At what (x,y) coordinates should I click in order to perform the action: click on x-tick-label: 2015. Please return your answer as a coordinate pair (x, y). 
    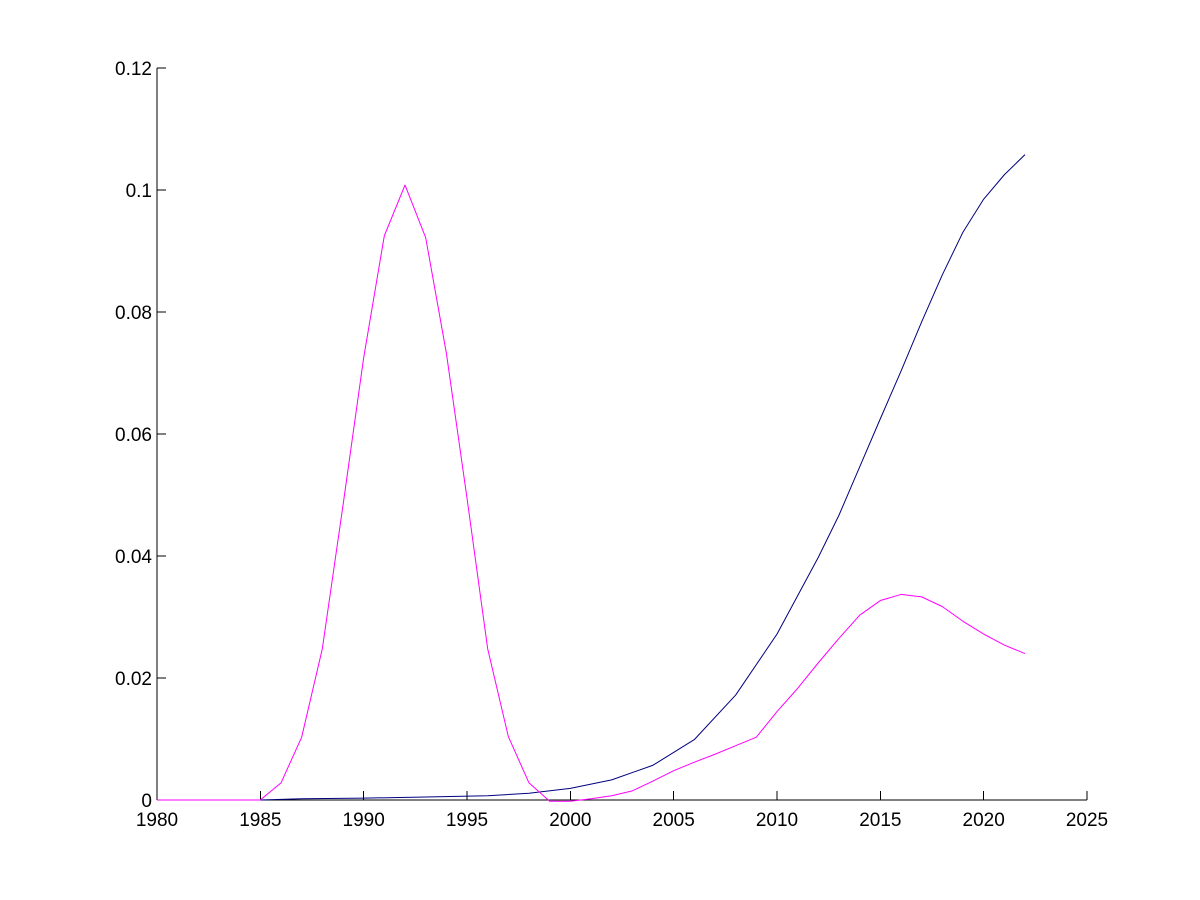
    Looking at the image, I should click on (880, 820).